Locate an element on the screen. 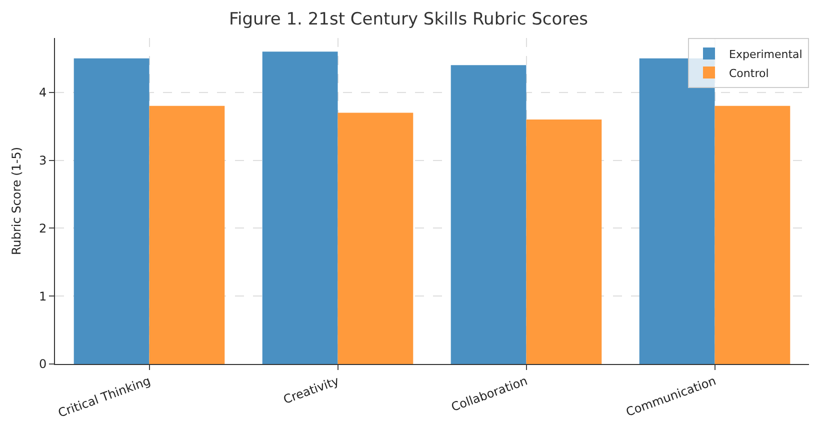  chart-title: Figure 1. 21st Century Skills Rubric Scores is located at coordinates (408, 20).